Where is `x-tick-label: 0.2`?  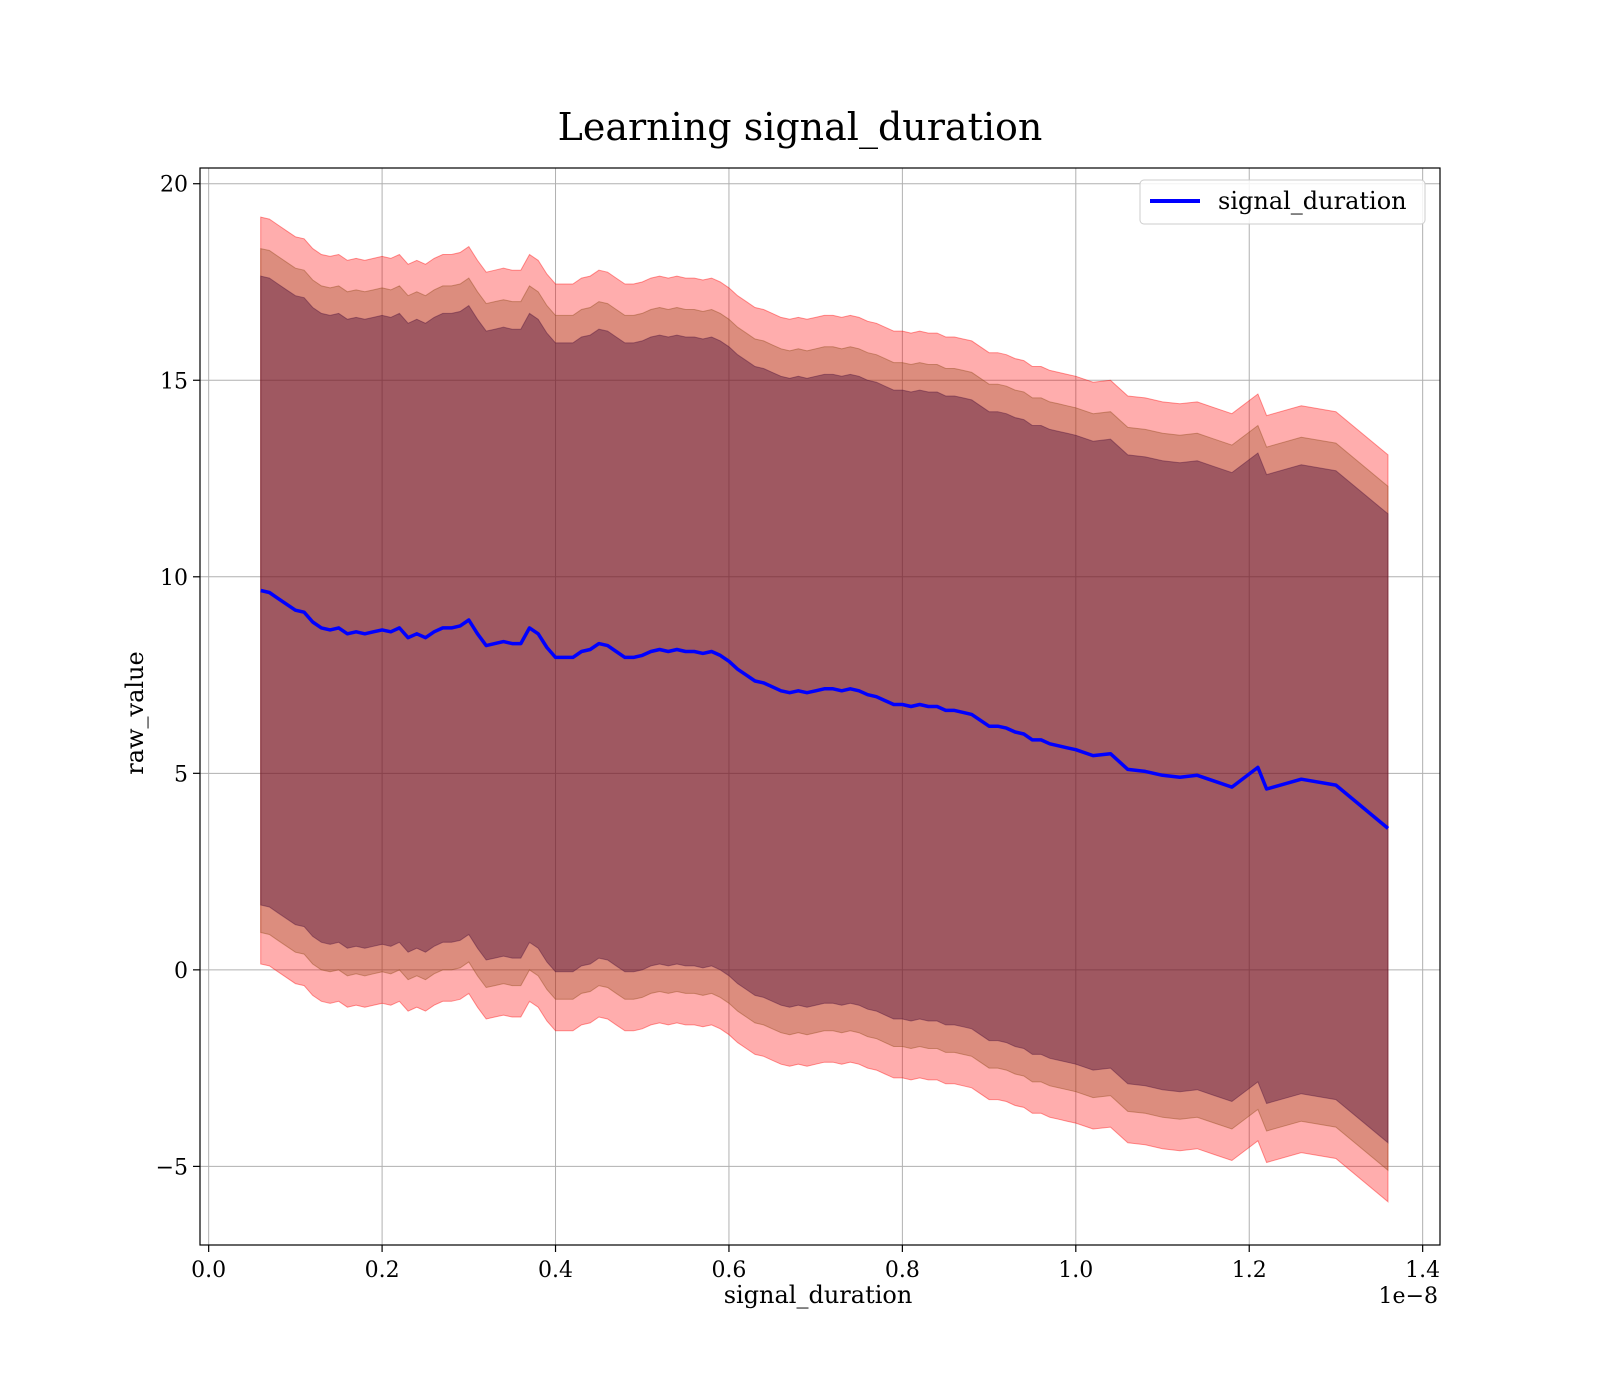 x-tick-label: 0.2 is located at coordinates (382, 1270).